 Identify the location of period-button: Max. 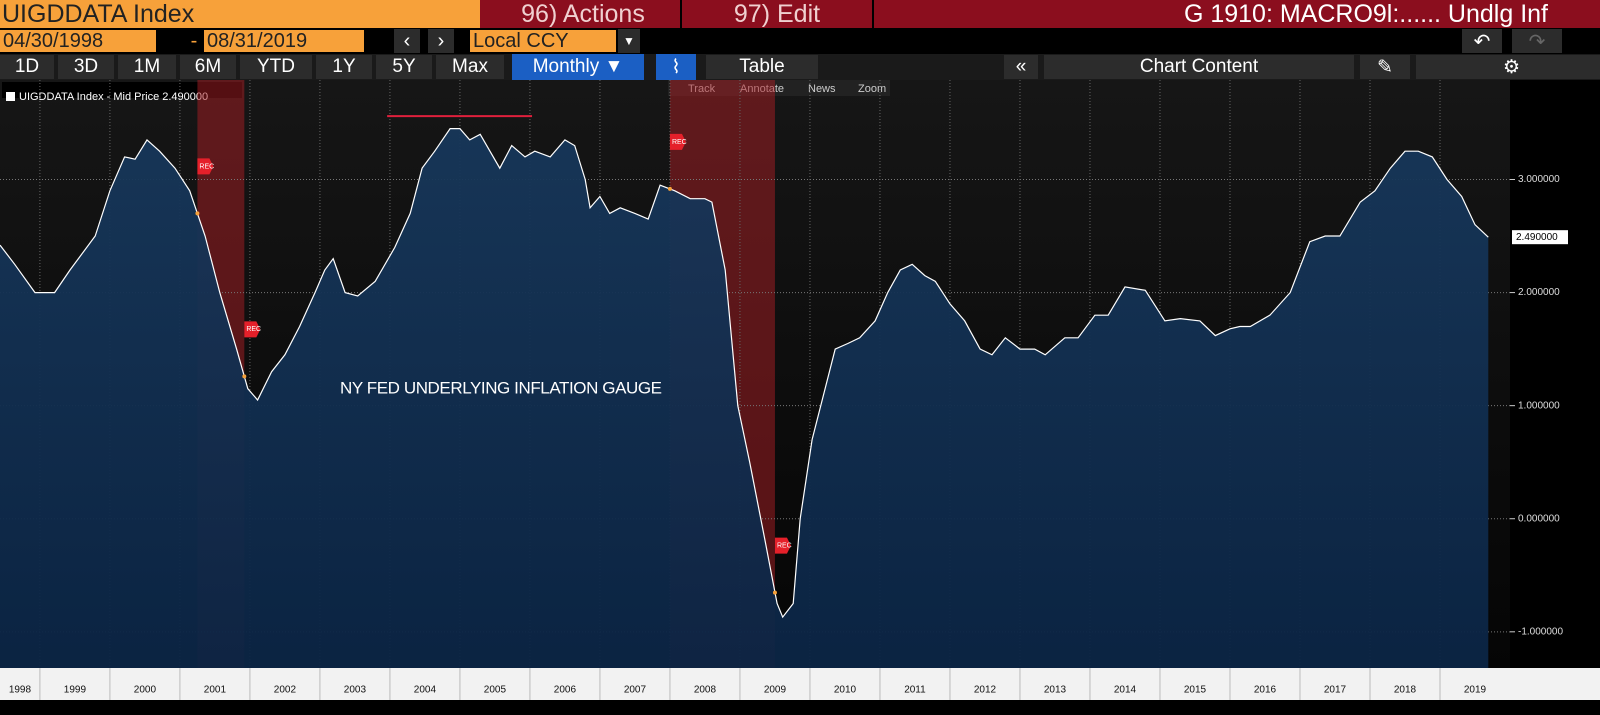
(470, 67).